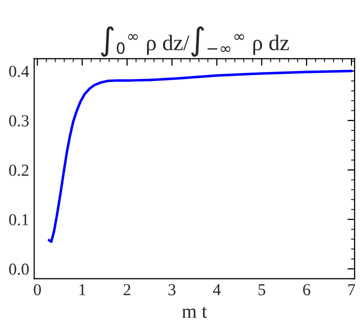 This screenshot has width=360, height=326. I want to click on x-tick-label: 3, so click(172, 290).